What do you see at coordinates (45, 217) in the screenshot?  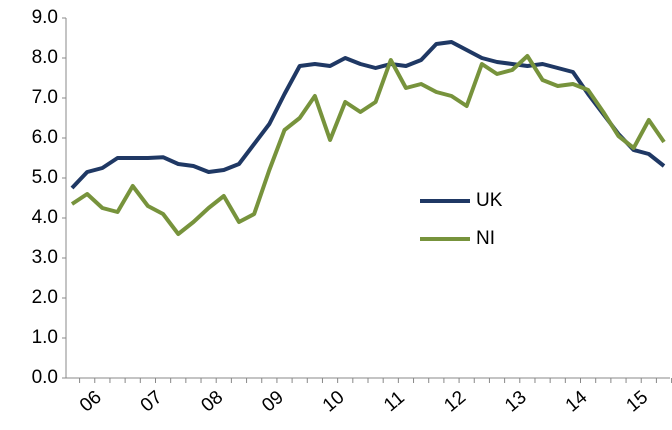 I see `y-tick-label: 4.0` at bounding box center [45, 217].